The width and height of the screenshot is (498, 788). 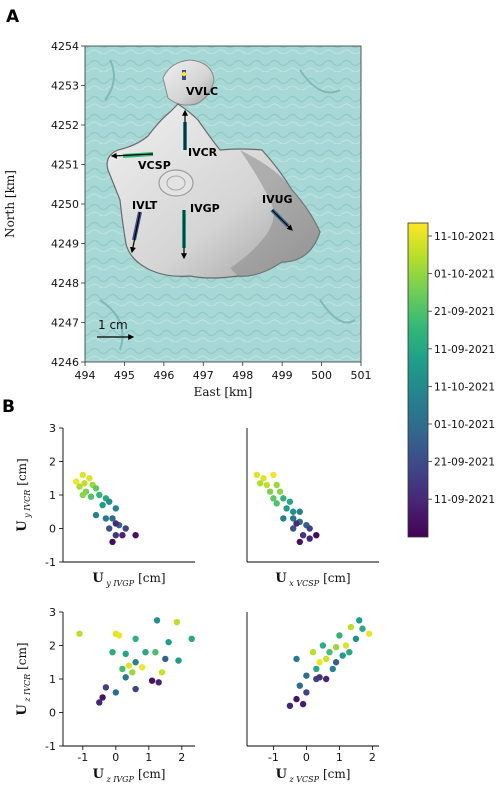 What do you see at coordinates (113, 325) in the screenshot?
I see `scale-label: 1 cm` at bounding box center [113, 325].